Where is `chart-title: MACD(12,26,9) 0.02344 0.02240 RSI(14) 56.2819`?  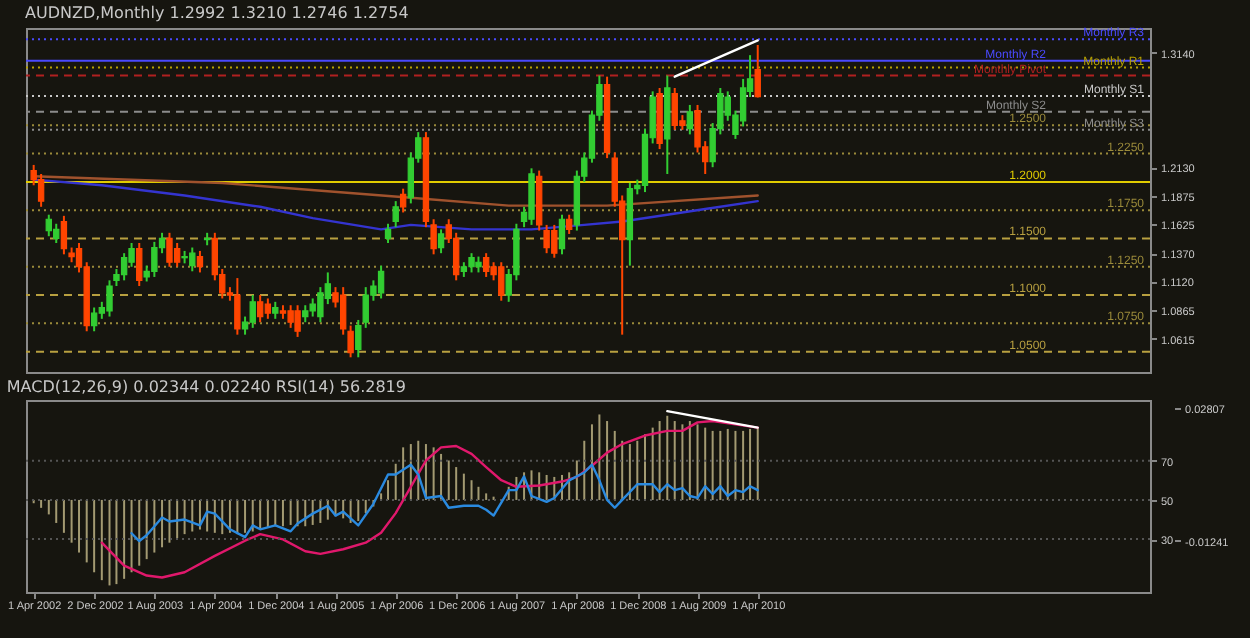 chart-title: MACD(12,26,9) 0.02344 0.02240 RSI(14) 56.2819 is located at coordinates (206, 387).